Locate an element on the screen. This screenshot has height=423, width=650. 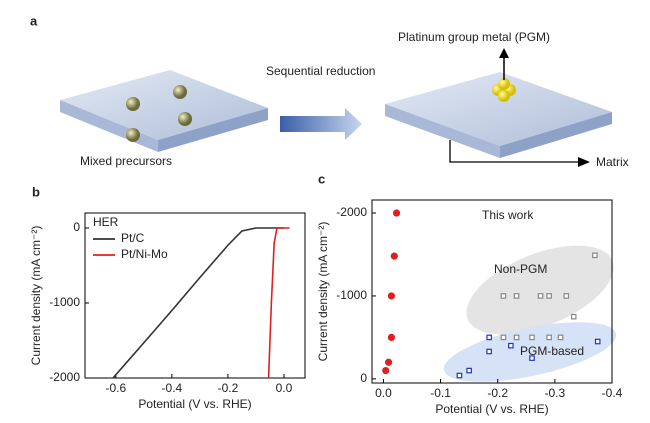
x-tick-label: -0.1 is located at coordinates (440, 393).